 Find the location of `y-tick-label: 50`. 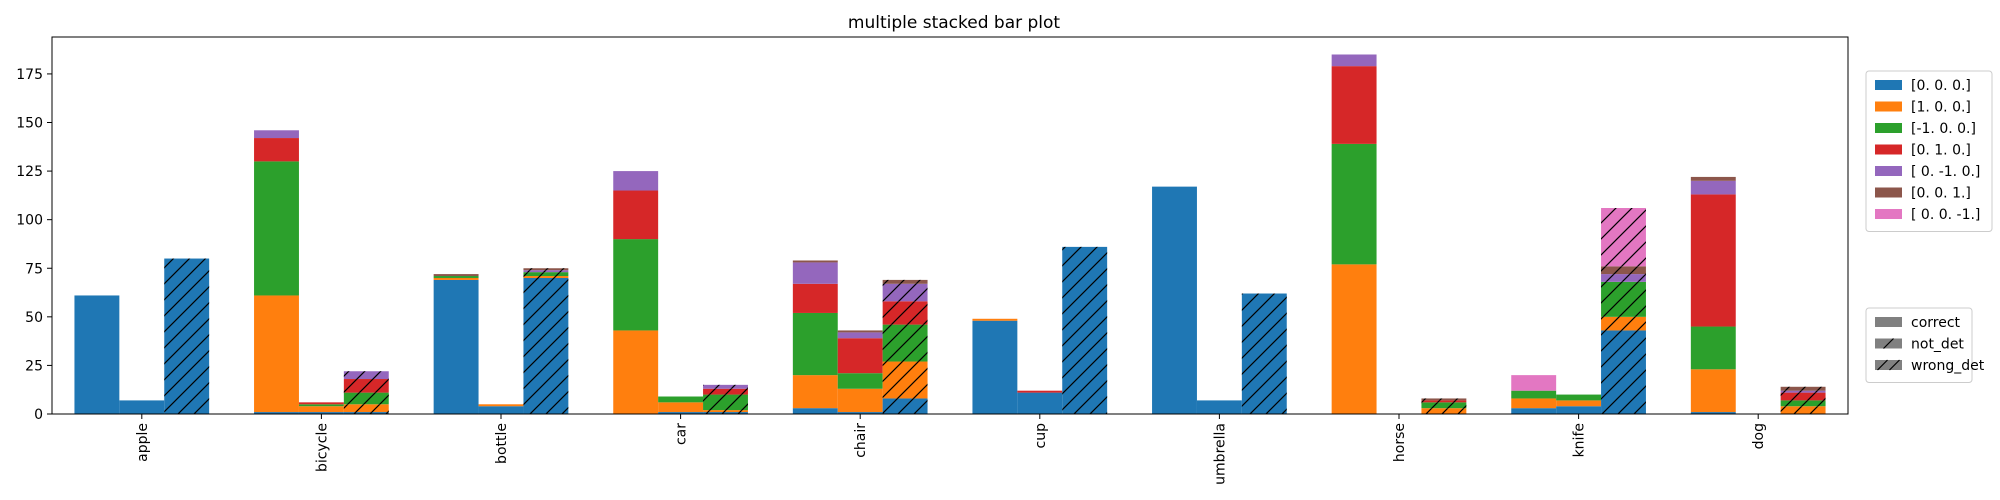

y-tick-label: 50 is located at coordinates (34, 318).